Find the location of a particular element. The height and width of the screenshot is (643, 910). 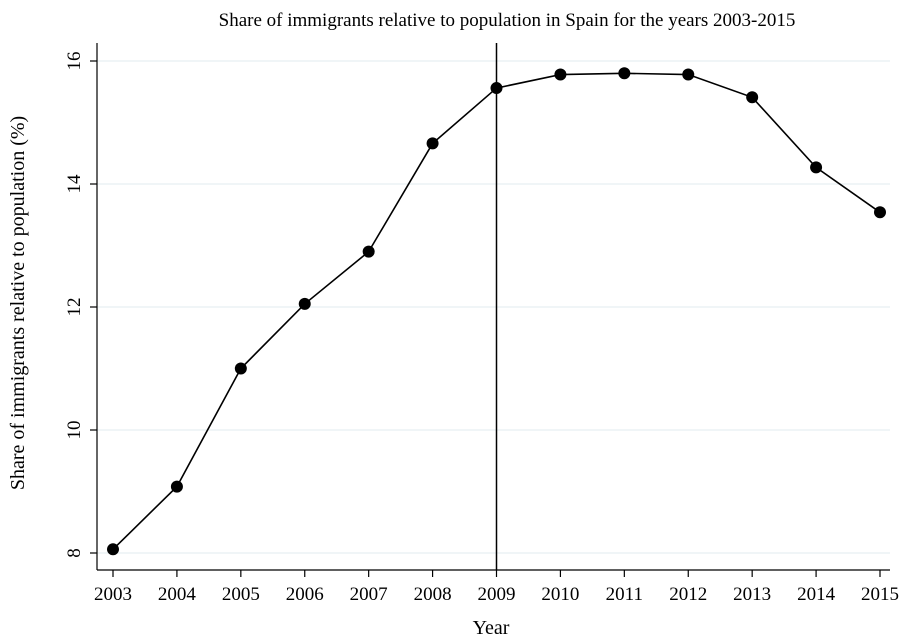

data-point-2012 is located at coordinates (688, 74).